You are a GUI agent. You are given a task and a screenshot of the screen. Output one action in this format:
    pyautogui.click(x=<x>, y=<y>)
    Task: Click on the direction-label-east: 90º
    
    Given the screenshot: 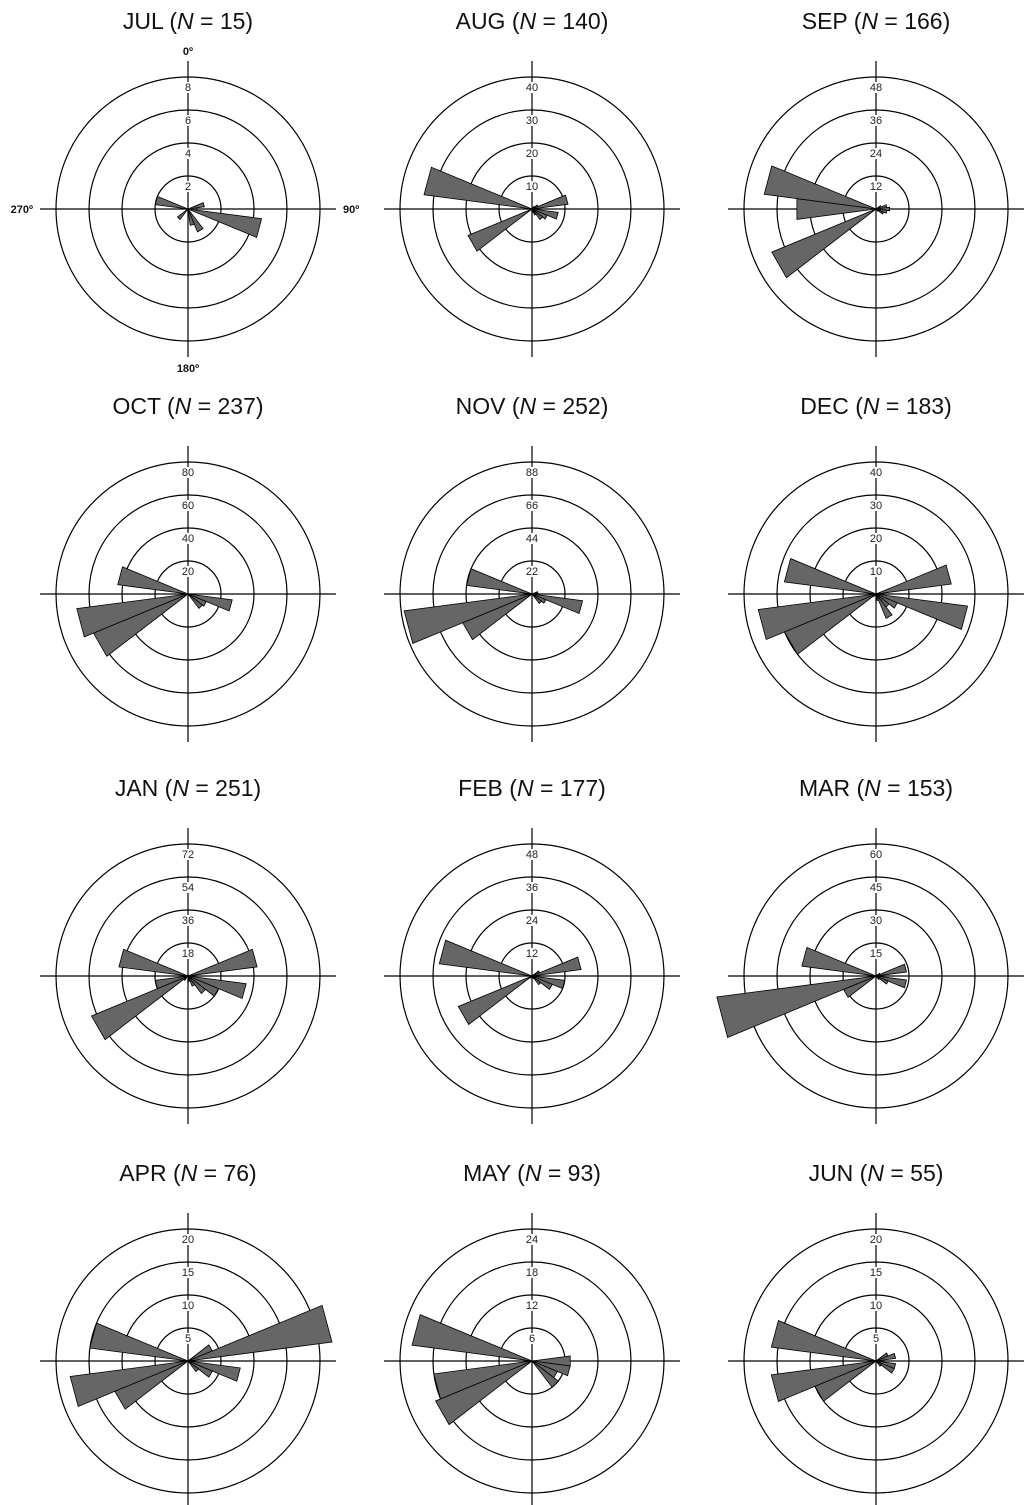 What is the action you would take?
    pyautogui.click(x=351, y=210)
    